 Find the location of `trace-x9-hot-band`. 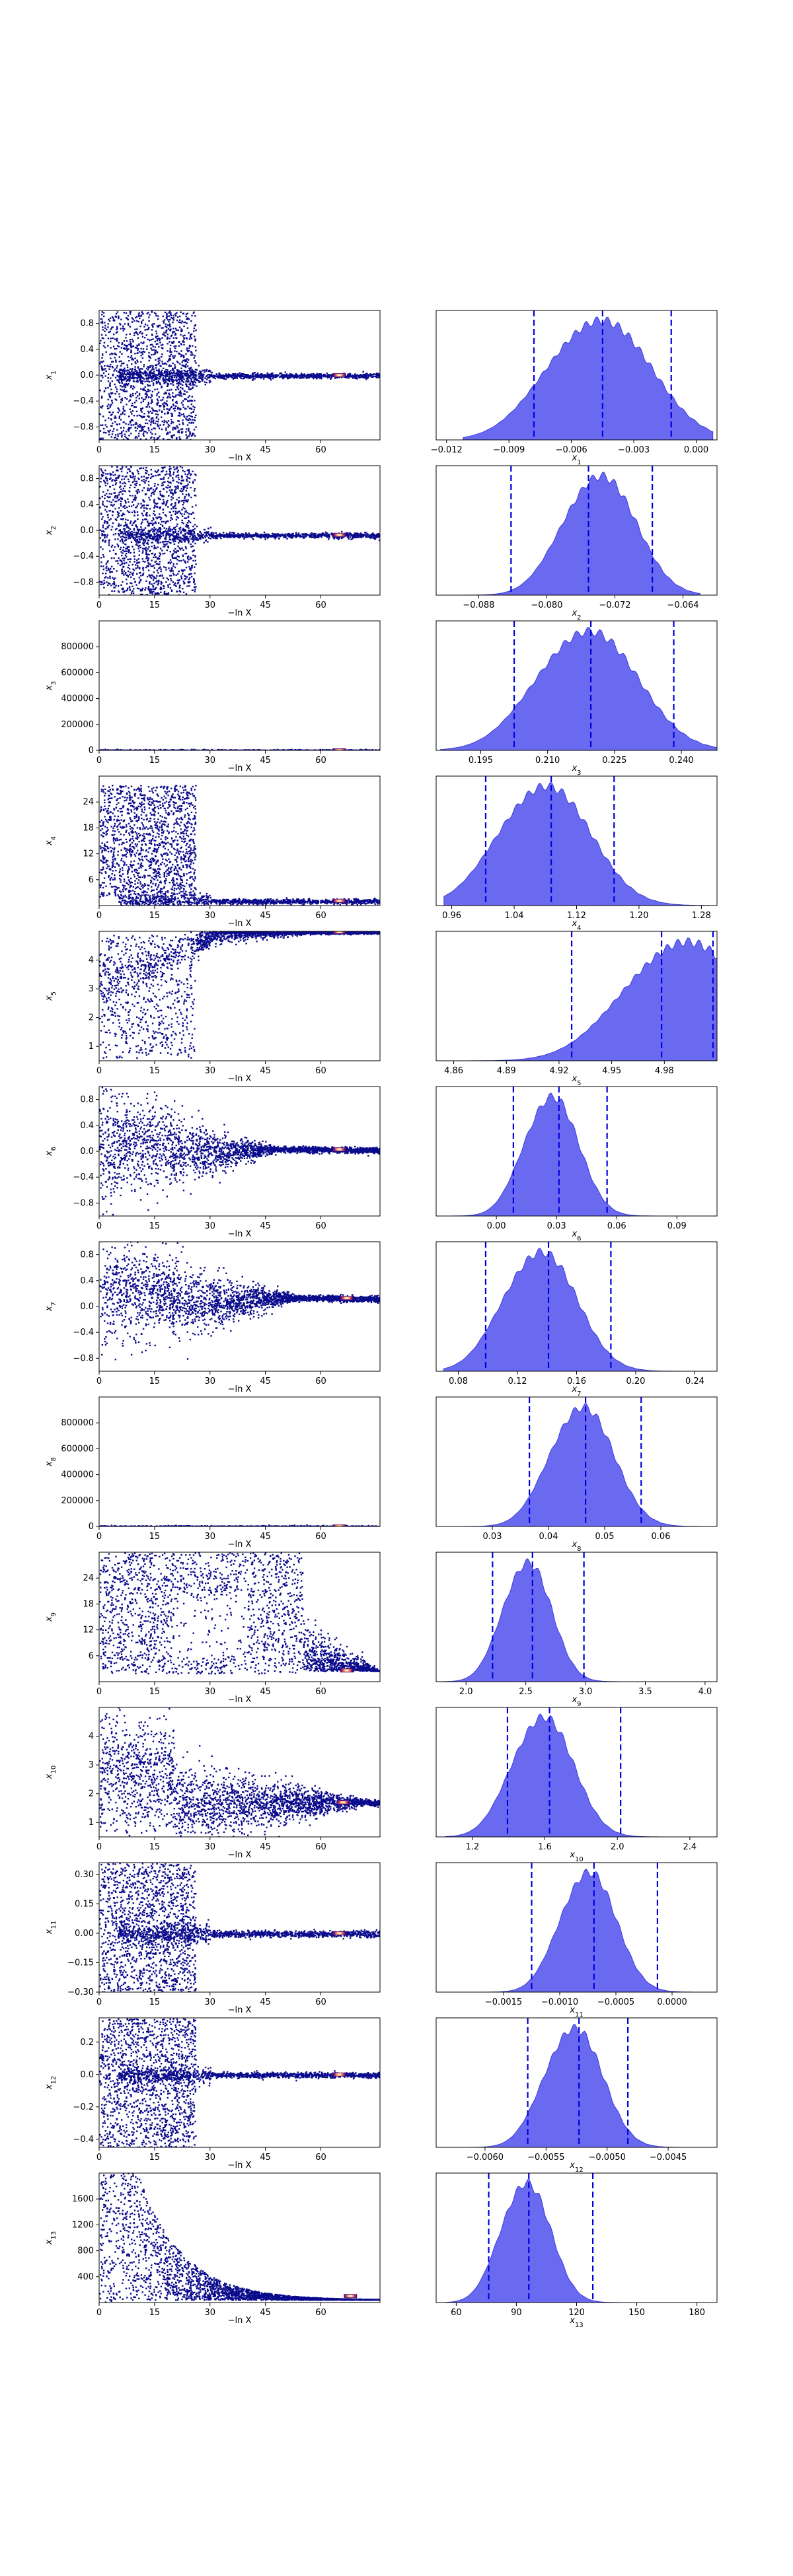

trace-x9-hot-band is located at coordinates (347, 1670).